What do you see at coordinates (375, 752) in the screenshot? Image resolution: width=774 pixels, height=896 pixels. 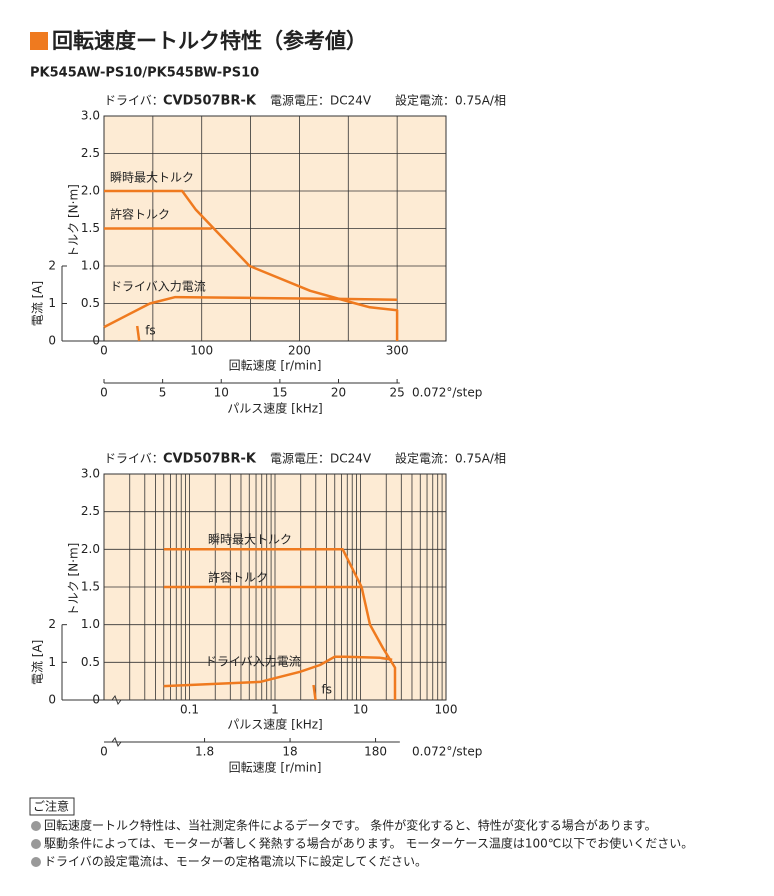 I see `x2-tick-label: 180` at bounding box center [375, 752].